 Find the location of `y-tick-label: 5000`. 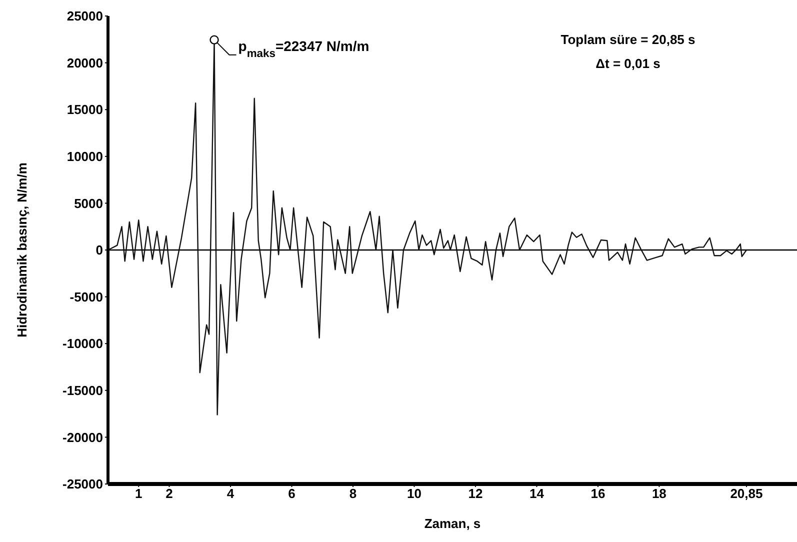

y-tick-label: 5000 is located at coordinates (88, 203).